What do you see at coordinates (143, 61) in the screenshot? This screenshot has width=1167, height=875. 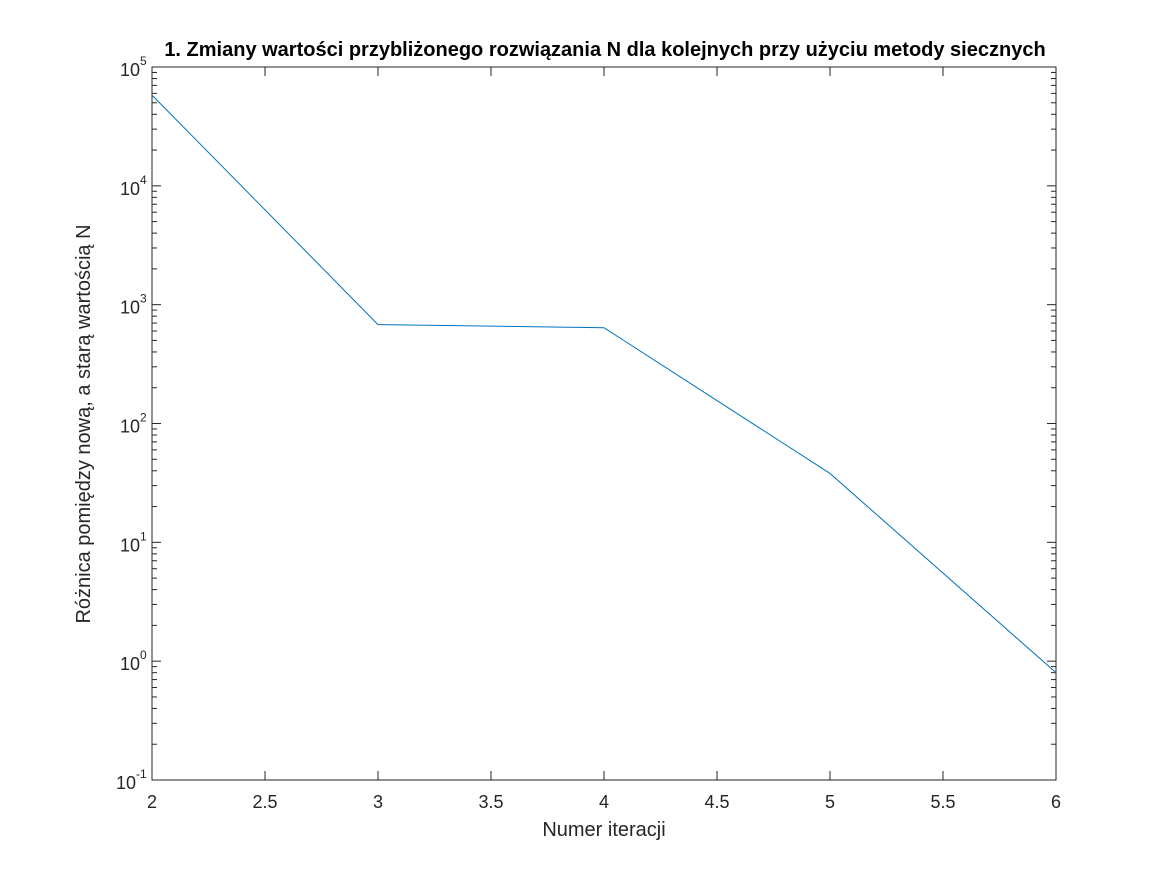 I see `y-tick-label-exponent: 5` at bounding box center [143, 61].